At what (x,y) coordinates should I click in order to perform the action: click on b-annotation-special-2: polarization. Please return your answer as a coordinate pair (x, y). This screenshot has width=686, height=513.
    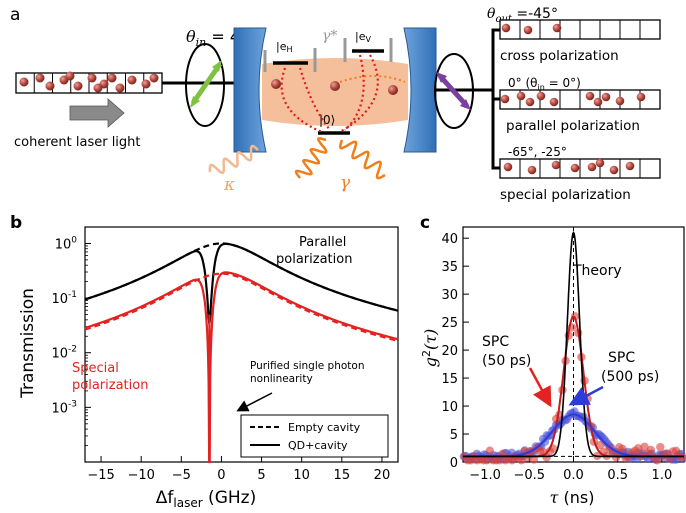
    Looking at the image, I should click on (110, 385).